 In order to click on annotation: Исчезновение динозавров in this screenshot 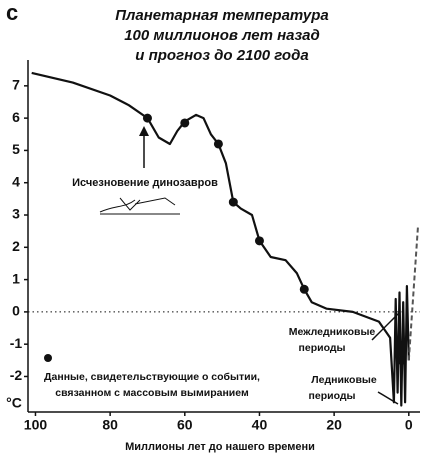, I will do `click(145, 183)`.